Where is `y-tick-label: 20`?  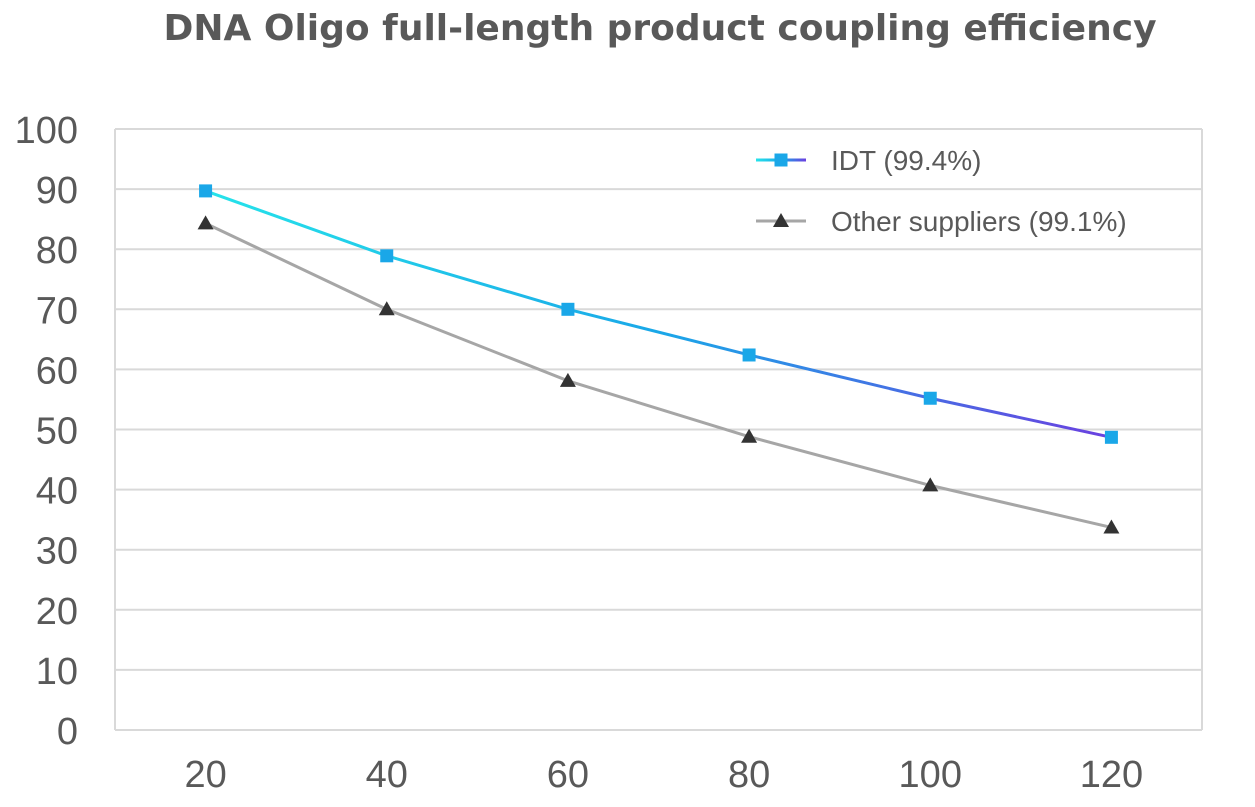
y-tick-label: 20 is located at coordinates (57, 612).